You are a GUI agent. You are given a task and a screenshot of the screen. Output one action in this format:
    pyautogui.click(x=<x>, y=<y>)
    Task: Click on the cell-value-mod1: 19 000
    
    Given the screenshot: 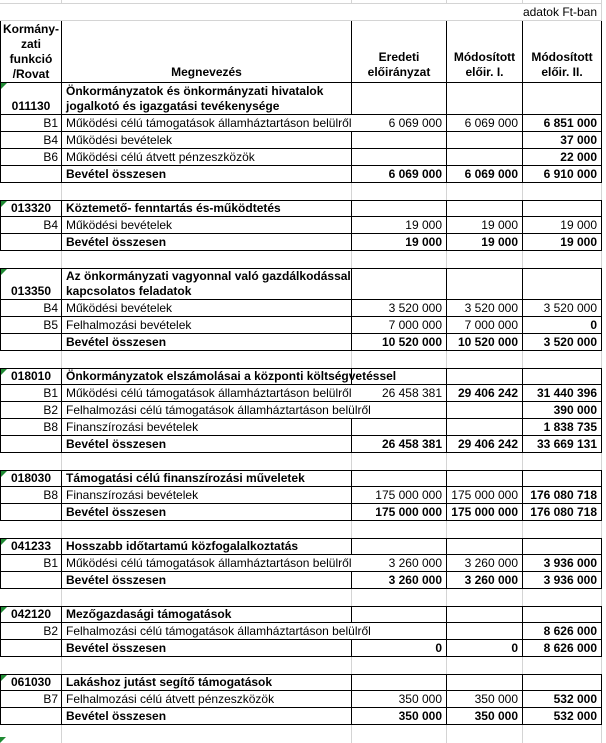 What is the action you would take?
    pyautogui.click(x=485, y=225)
    